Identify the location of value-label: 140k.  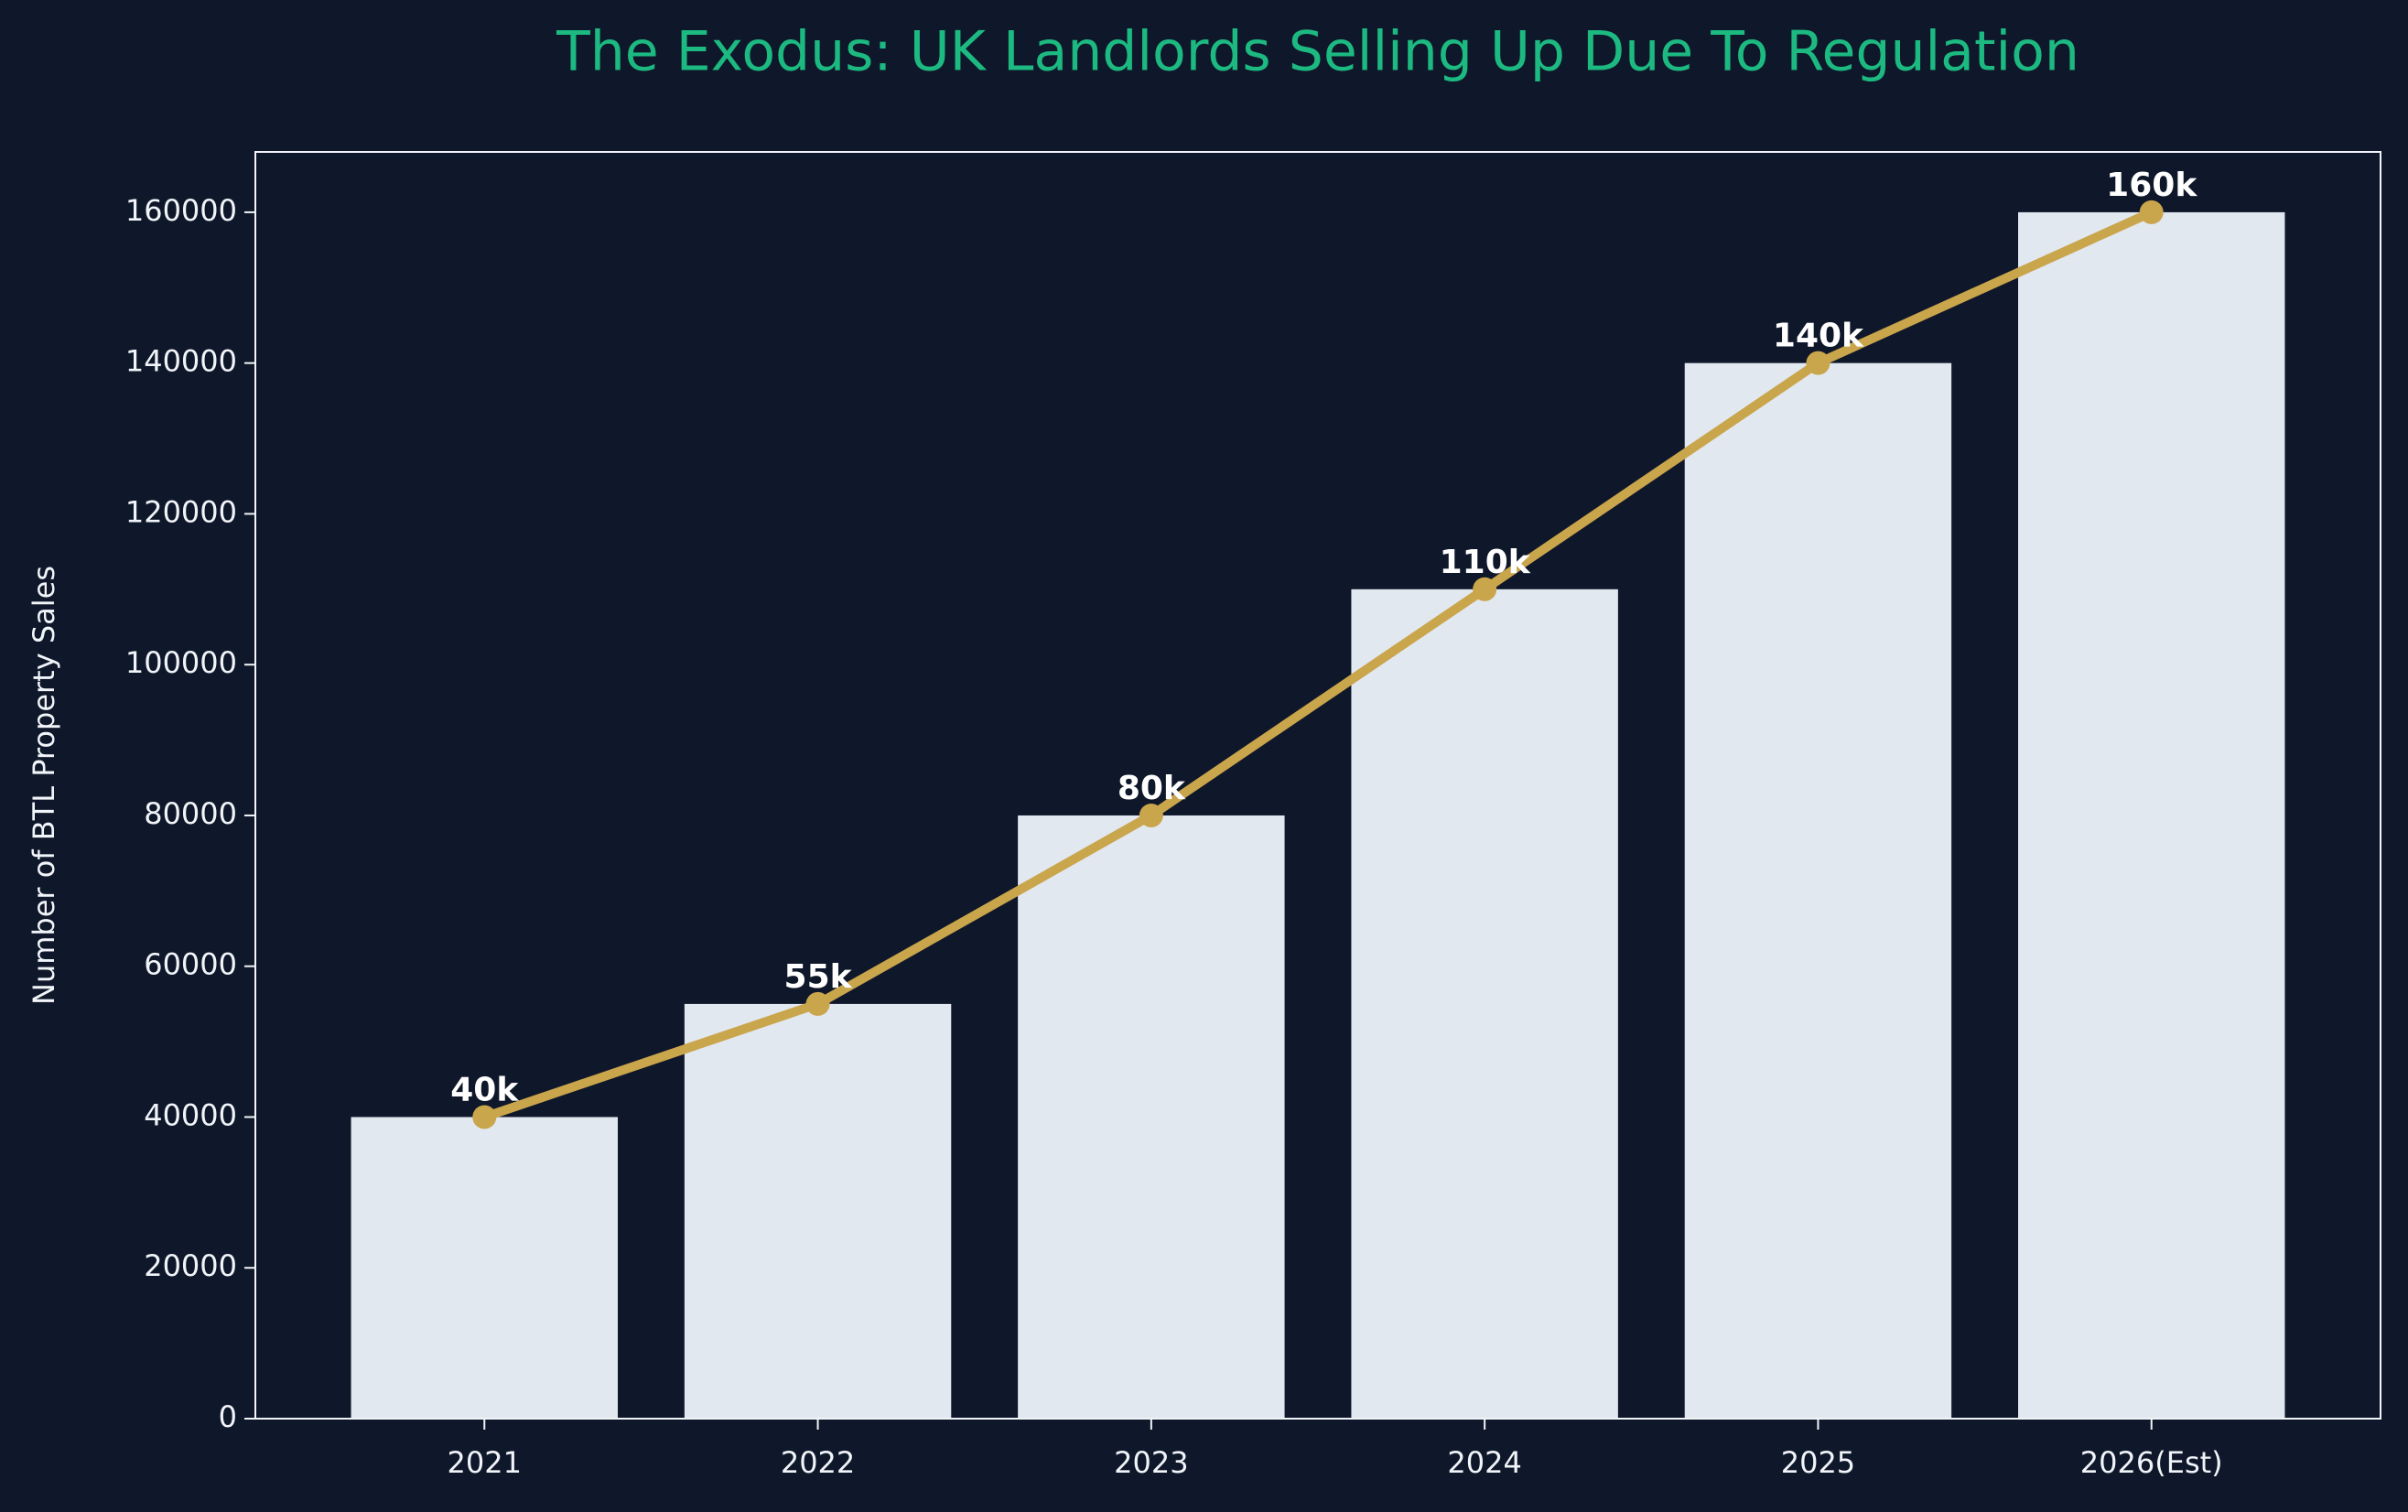
(1818, 336).